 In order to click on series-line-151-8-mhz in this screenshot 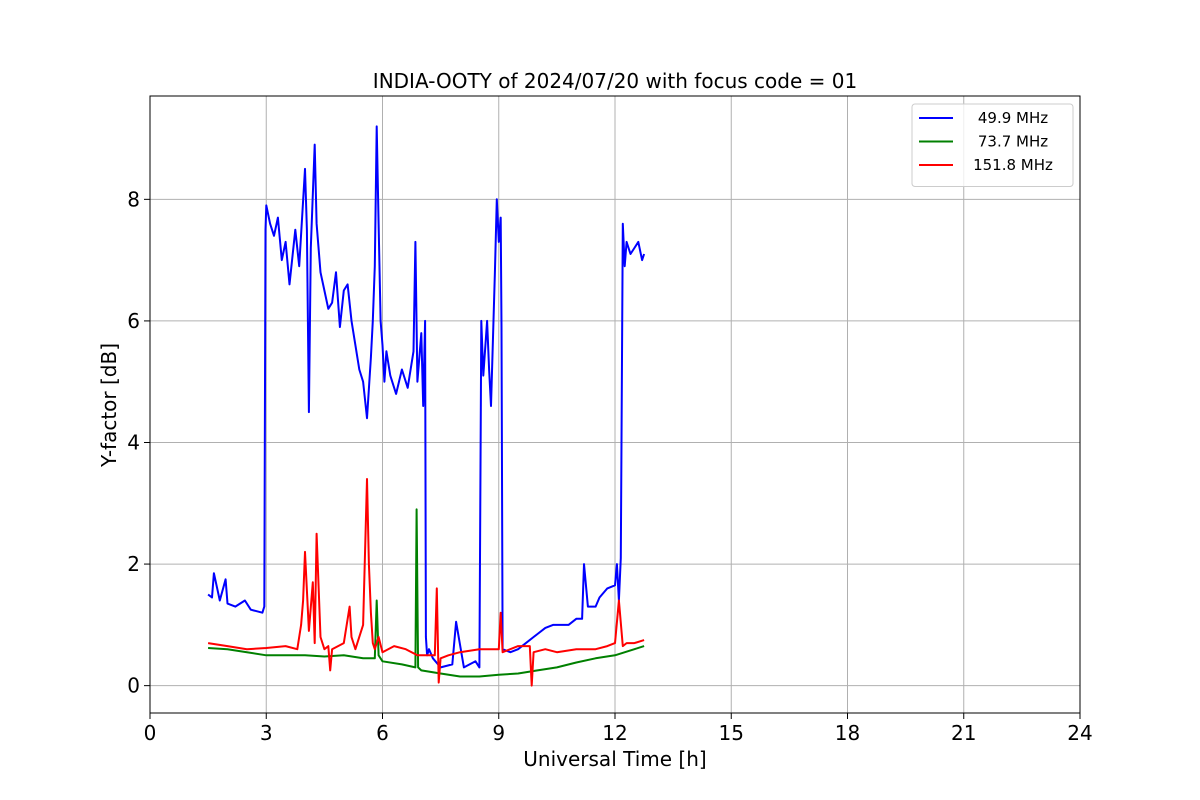, I will do `click(426, 582)`.